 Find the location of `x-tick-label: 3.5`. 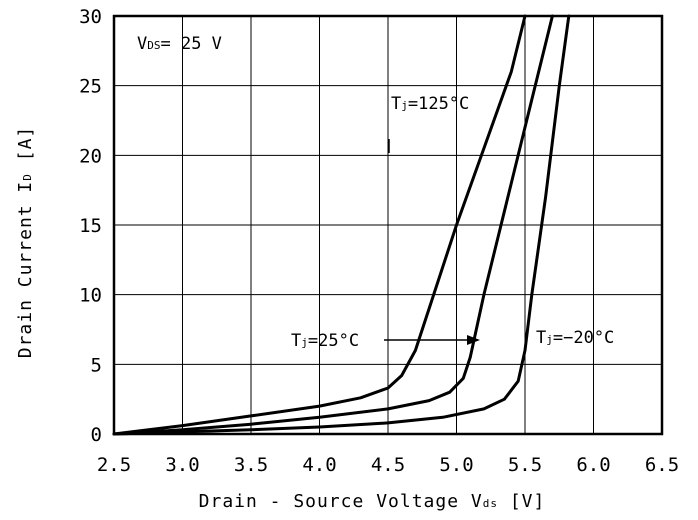

x-tick-label: 3.5 is located at coordinates (251, 465).